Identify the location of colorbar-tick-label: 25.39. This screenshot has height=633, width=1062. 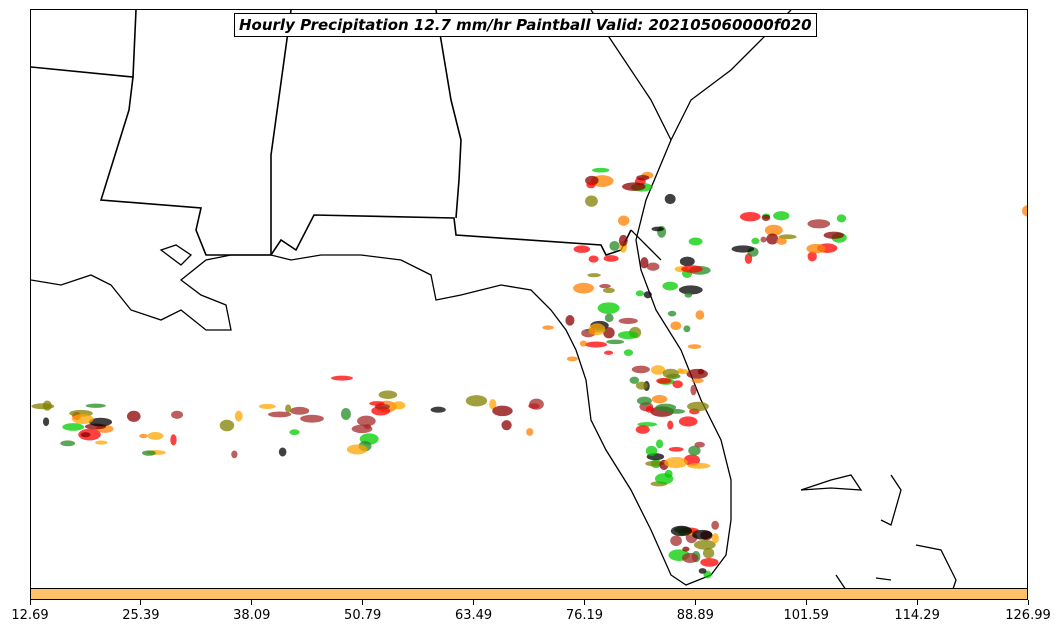
(141, 615).